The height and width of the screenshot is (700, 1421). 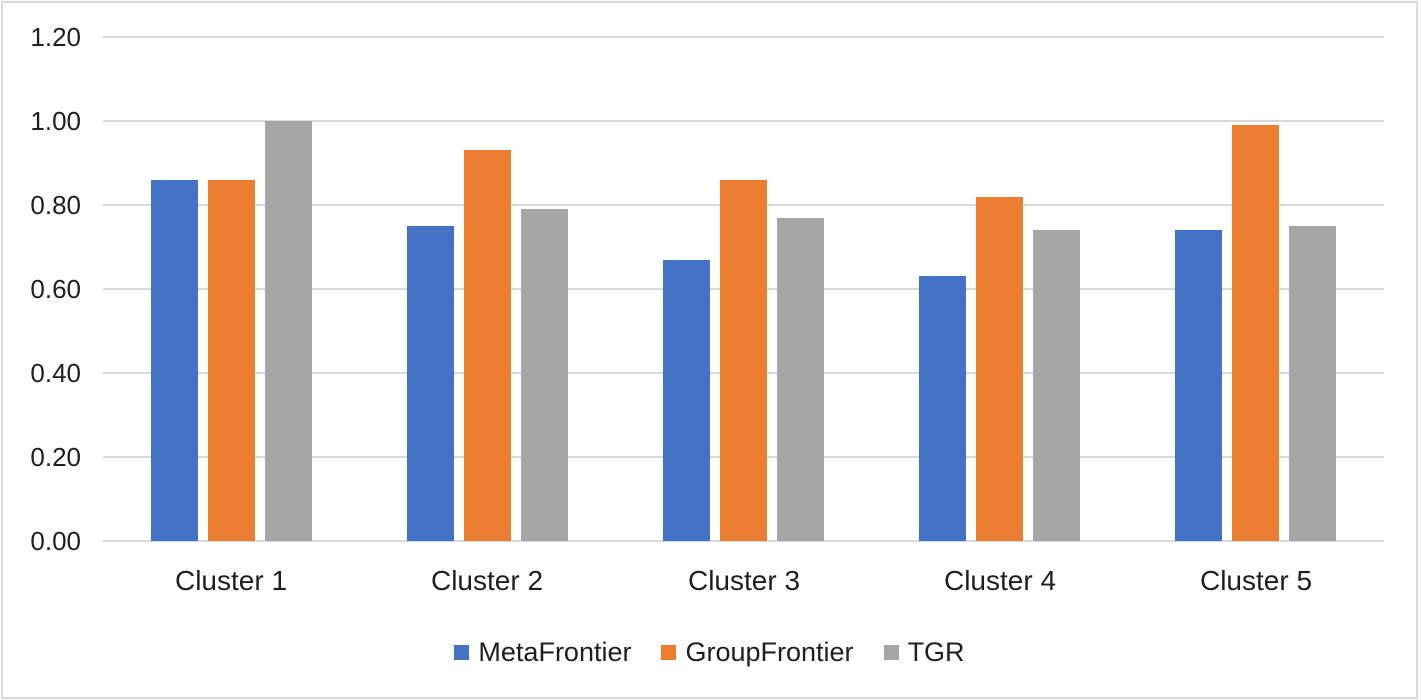 What do you see at coordinates (744, 580) in the screenshot?
I see `x-tick-label: Cluster 3` at bounding box center [744, 580].